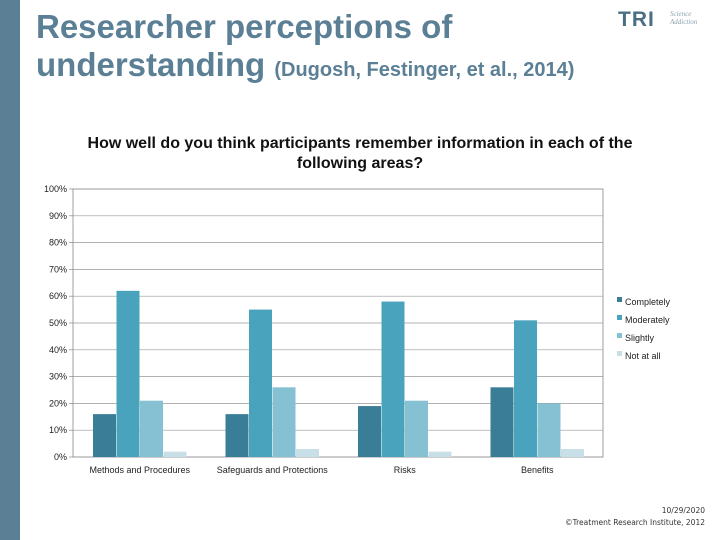 This screenshot has height=540, width=720. Describe the element at coordinates (537, 470) in the screenshot. I see `x-tick-label: Benefits` at that location.